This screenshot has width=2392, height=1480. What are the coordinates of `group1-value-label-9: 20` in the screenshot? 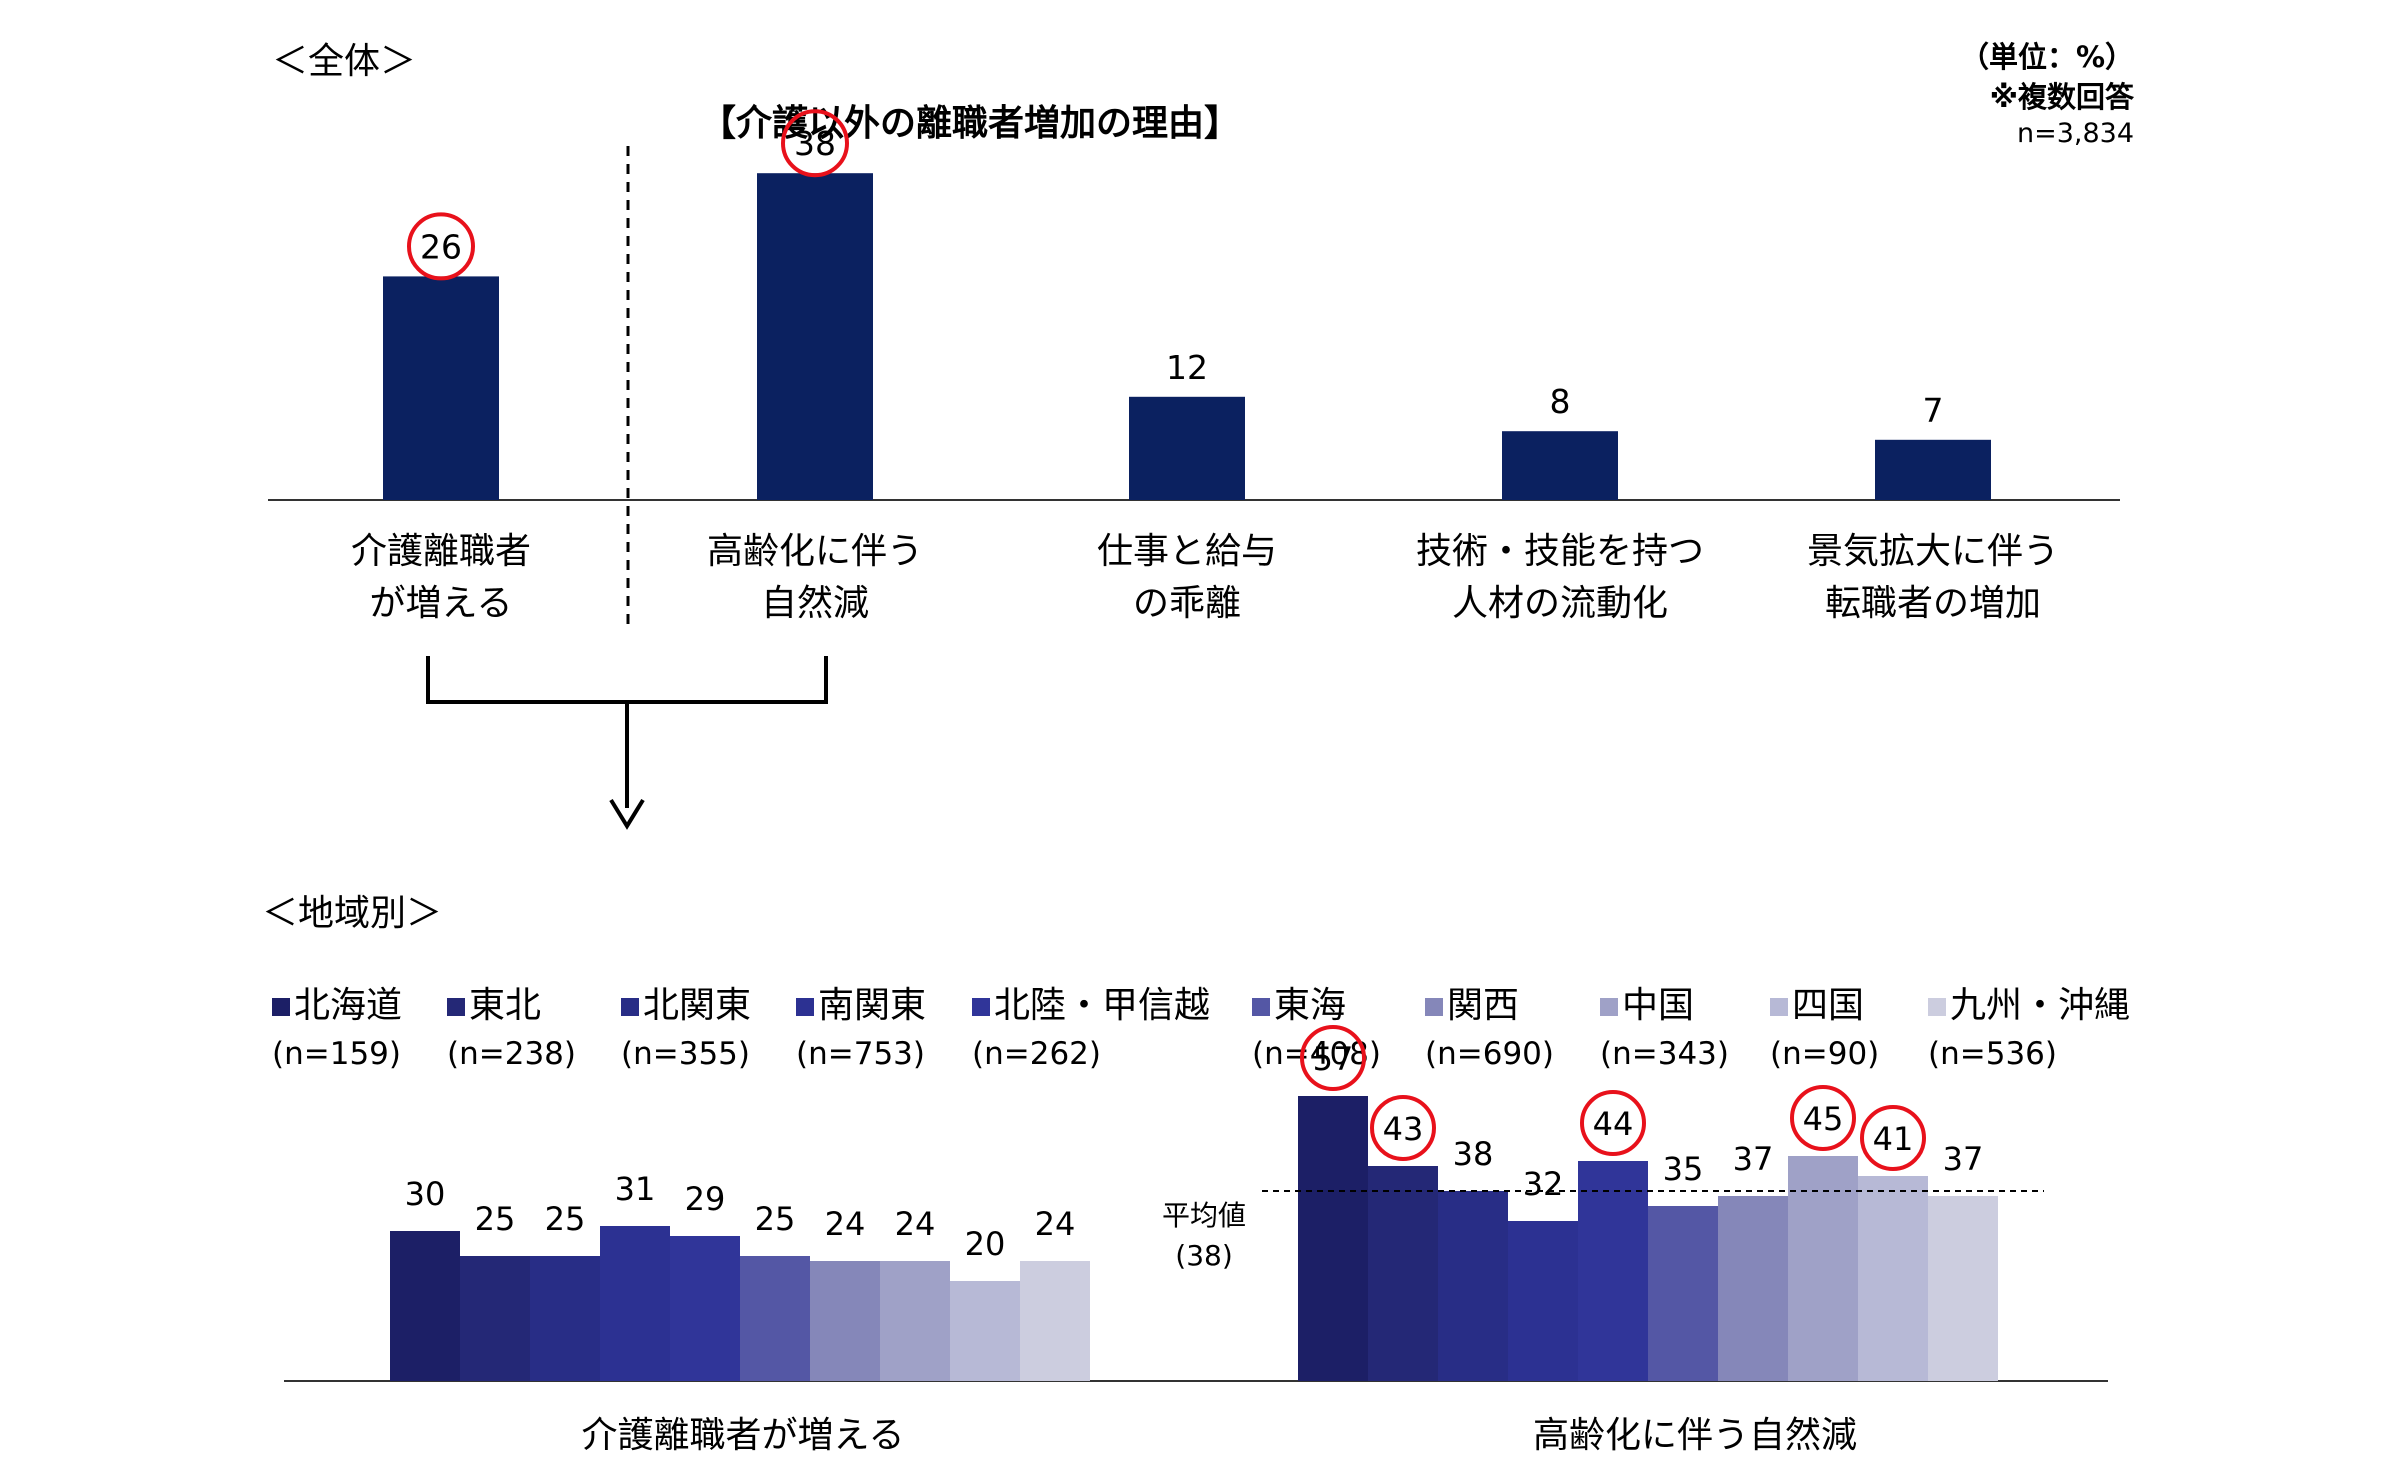 It's located at (985, 1244).